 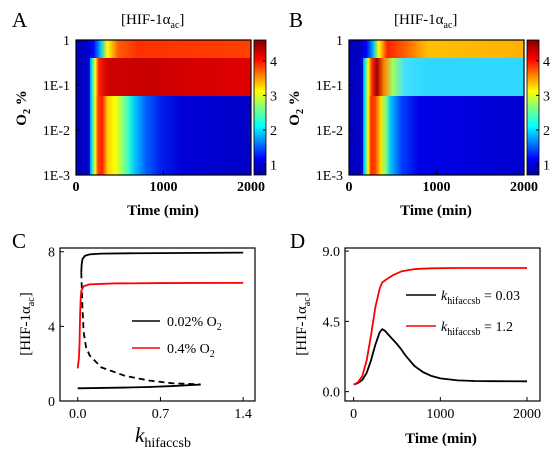 I want to click on panel-b-ytick-label: 1E-1, so click(x=329, y=86).